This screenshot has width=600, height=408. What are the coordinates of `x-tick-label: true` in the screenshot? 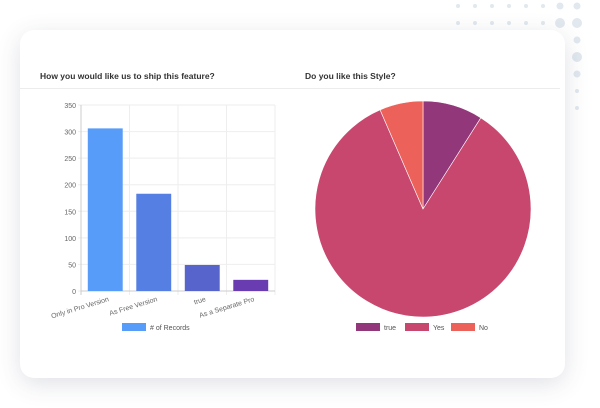 It's located at (200, 301).